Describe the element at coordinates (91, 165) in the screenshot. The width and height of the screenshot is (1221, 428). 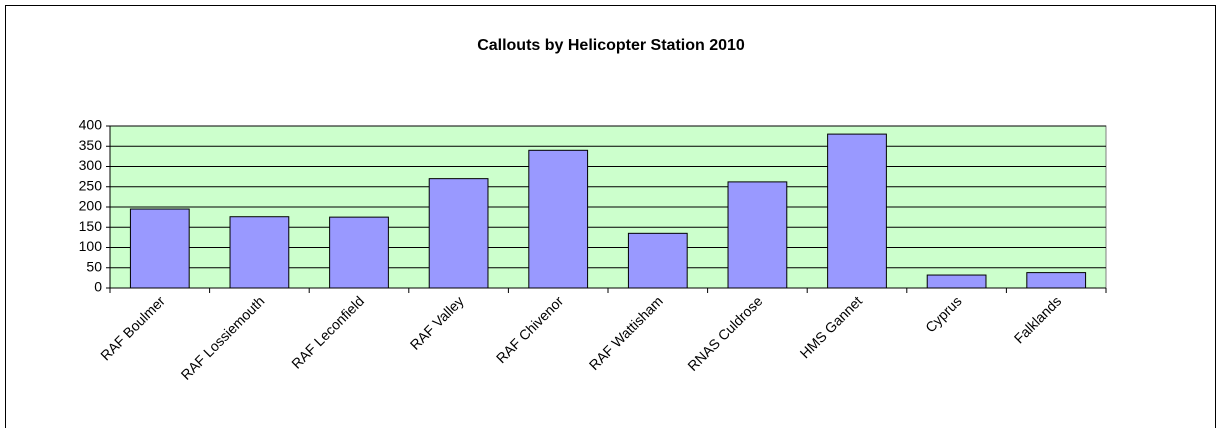
I see `y-tick-label: 300` at that location.